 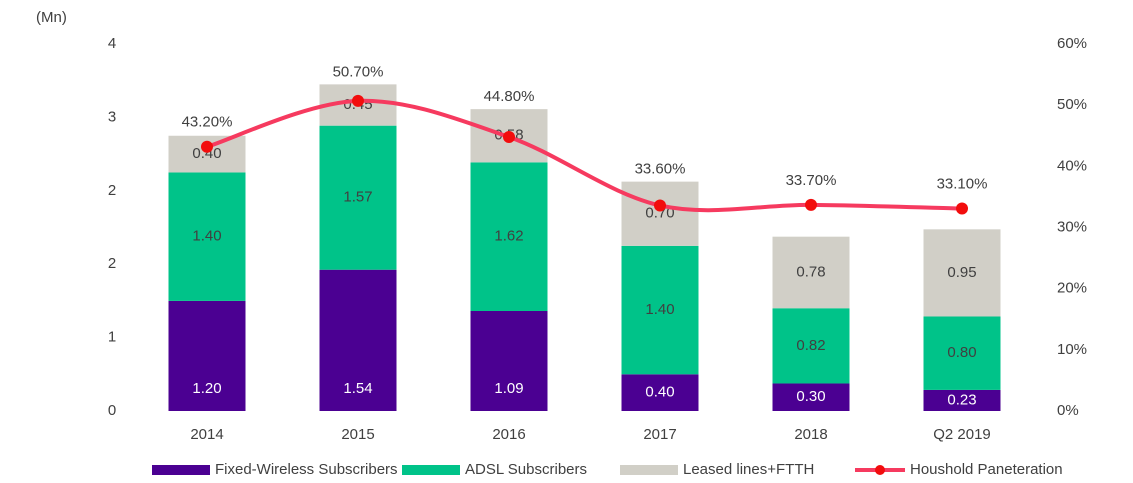 I want to click on line-label: 44.80%, so click(x=509, y=96).